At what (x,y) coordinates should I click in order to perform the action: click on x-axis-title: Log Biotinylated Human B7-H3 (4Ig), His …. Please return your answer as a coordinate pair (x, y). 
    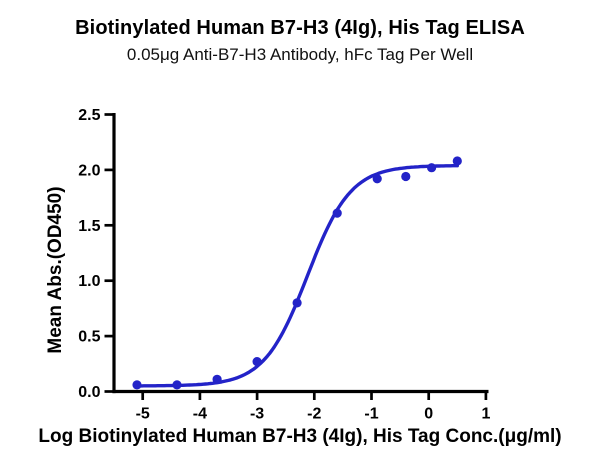
    Looking at the image, I should click on (300, 436).